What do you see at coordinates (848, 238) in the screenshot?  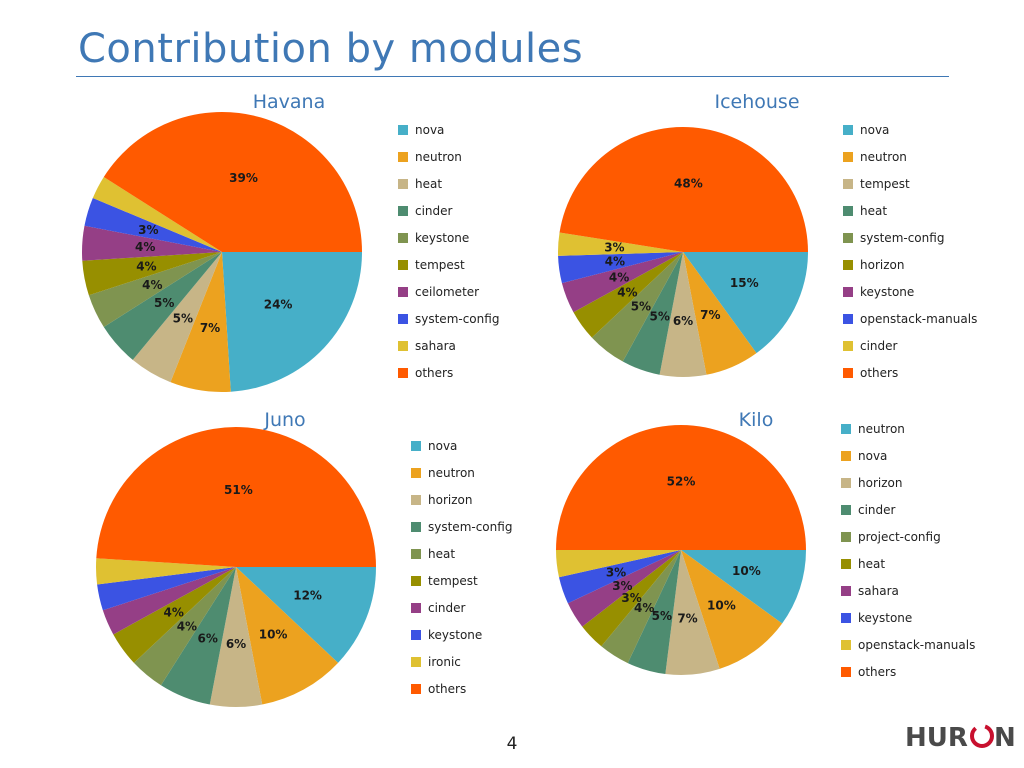 I see `legend-swatch-system-config` at bounding box center [848, 238].